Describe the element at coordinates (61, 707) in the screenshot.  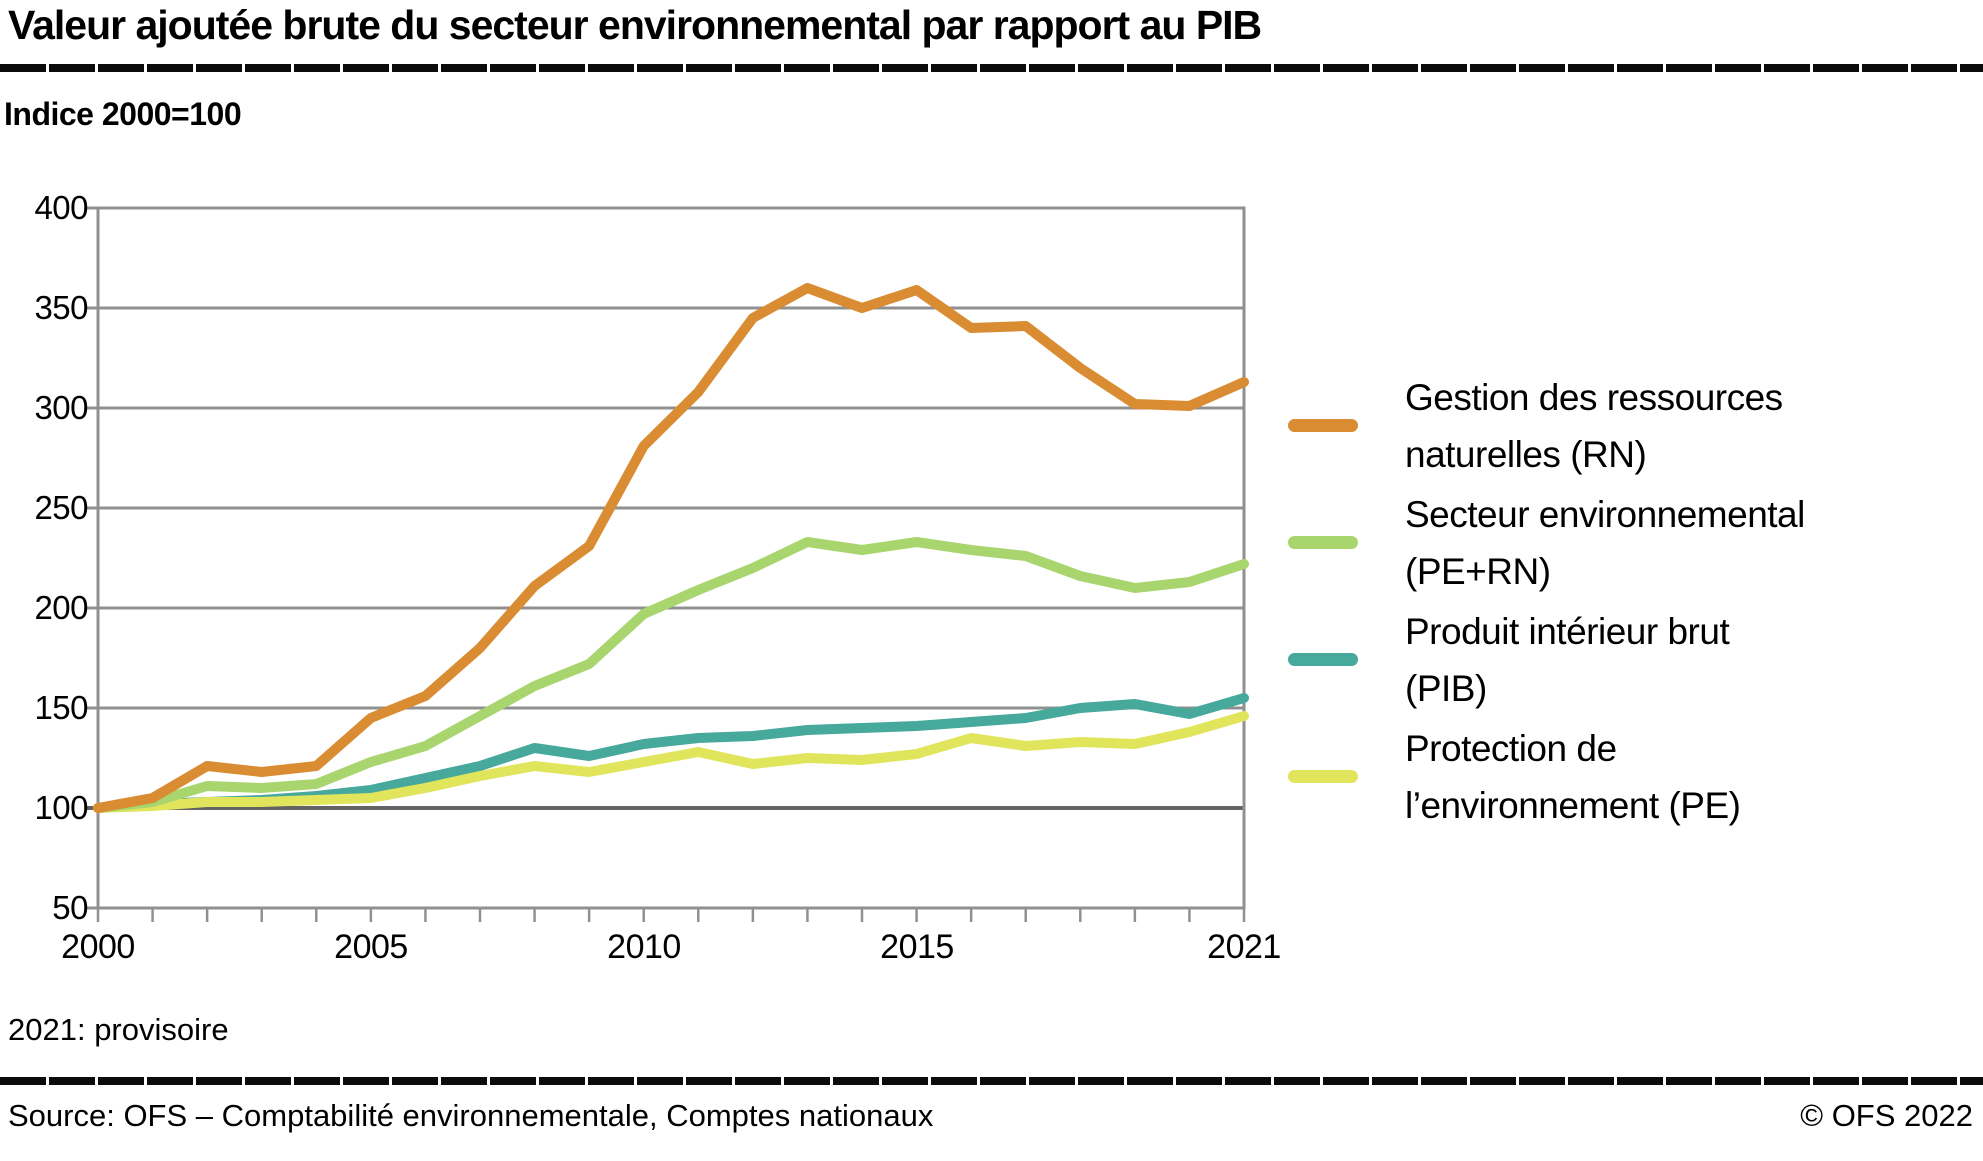
I see `y-axis-label-150: 150` at that location.